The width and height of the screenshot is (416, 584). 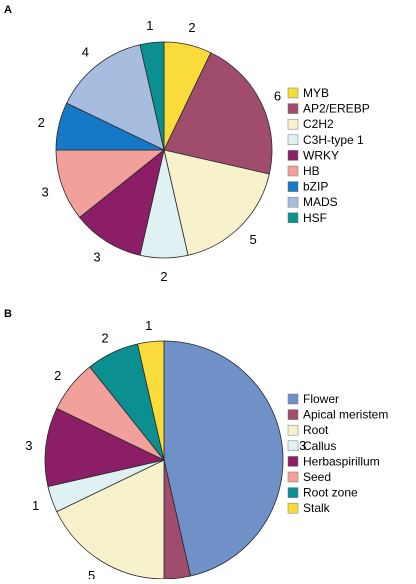 I want to click on legend-swatch-herbaspirillum, so click(x=293, y=461).